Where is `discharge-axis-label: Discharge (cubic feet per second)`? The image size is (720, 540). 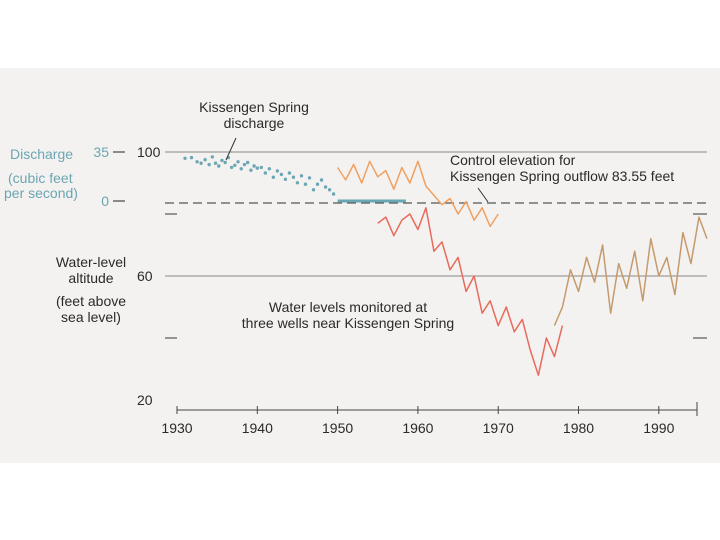
discharge-axis-label: Discharge (cubic feet per second) is located at coordinates (41, 174).